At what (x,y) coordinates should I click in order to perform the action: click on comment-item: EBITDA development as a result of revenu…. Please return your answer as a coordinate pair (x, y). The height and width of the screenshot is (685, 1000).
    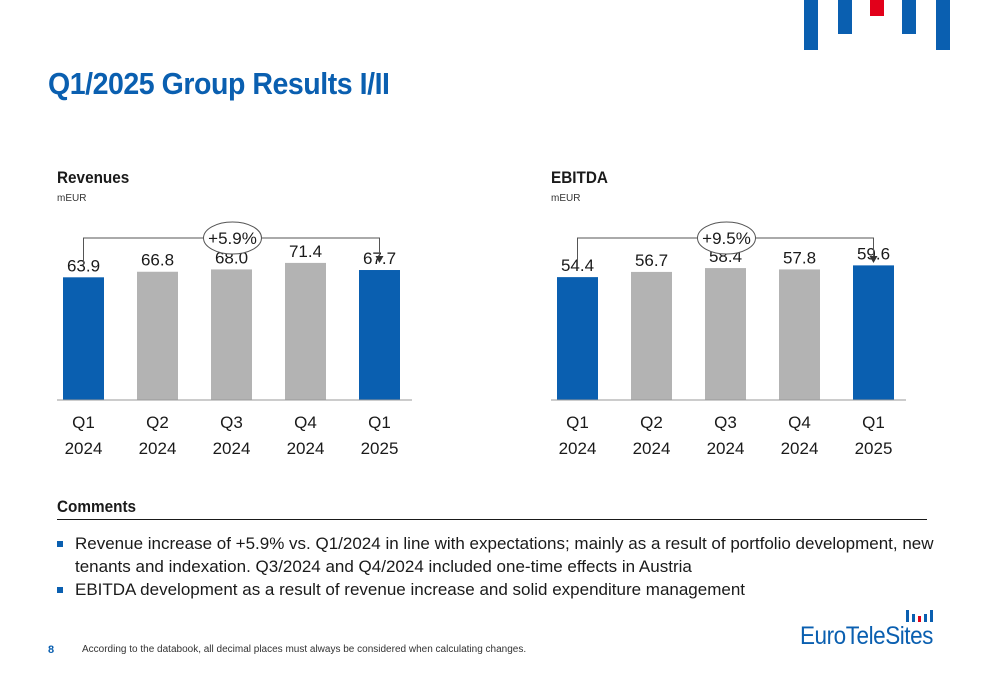
    Looking at the image, I should click on (497, 589).